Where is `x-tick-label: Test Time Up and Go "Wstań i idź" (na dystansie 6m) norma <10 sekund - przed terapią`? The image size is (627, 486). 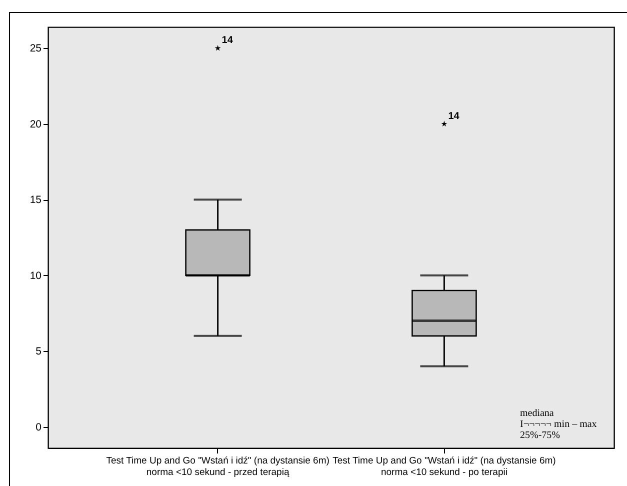 x-tick-label: Test Time Up and Go "Wstań i idź" (na dystansie 6m) norma <10 sekund - przed terapią is located at coordinates (218, 467).